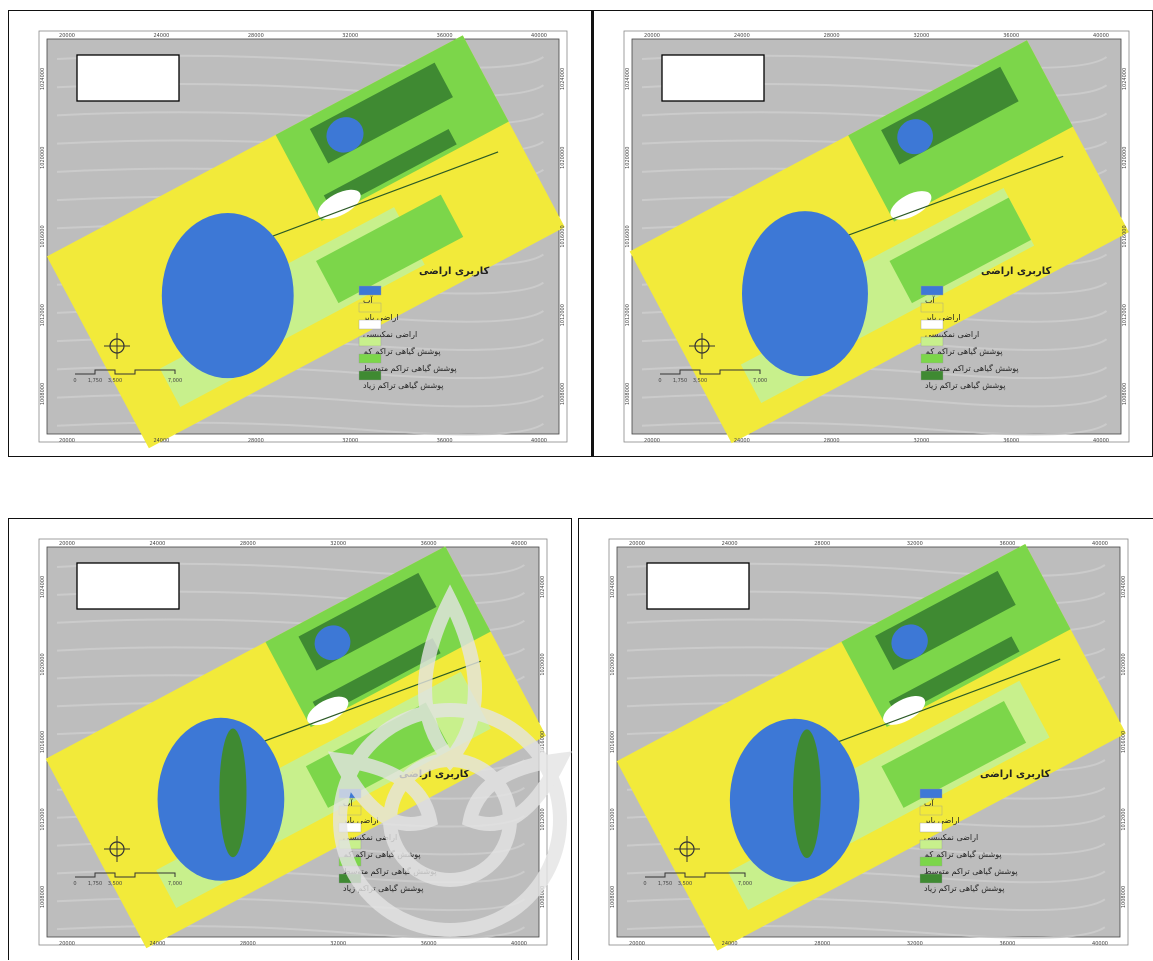  What do you see at coordinates (368, 300) in the screenshot?
I see `legend-label: آب` at bounding box center [368, 300].